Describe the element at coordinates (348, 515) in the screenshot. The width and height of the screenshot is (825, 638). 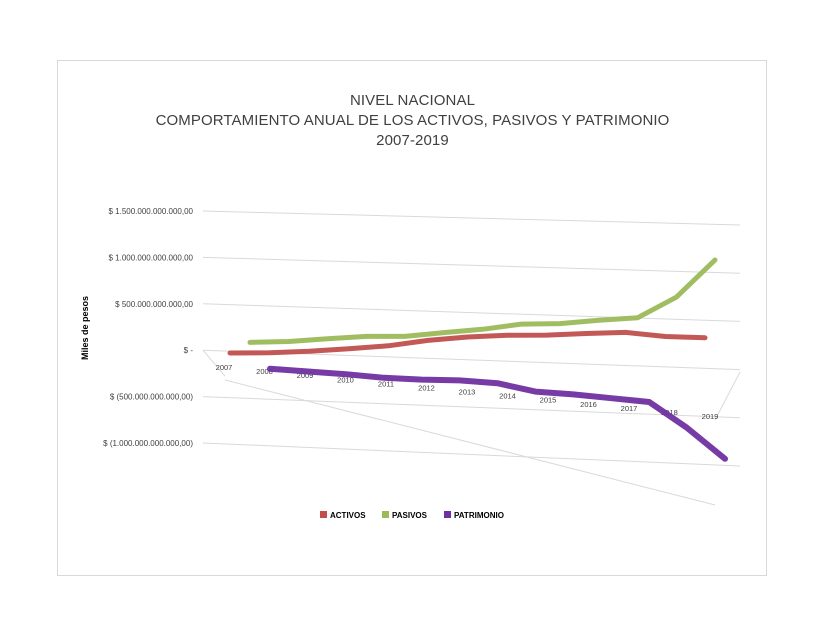
I see `legend-label: ACTIVOS` at that location.